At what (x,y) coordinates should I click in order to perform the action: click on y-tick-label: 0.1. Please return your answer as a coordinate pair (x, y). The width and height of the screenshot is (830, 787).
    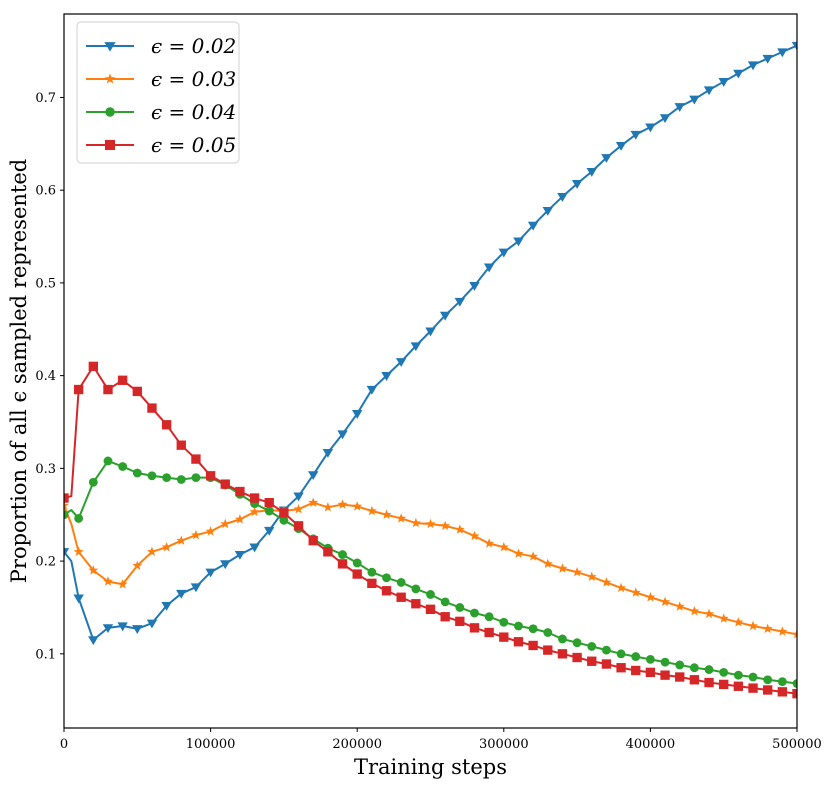
    Looking at the image, I should click on (45, 654).